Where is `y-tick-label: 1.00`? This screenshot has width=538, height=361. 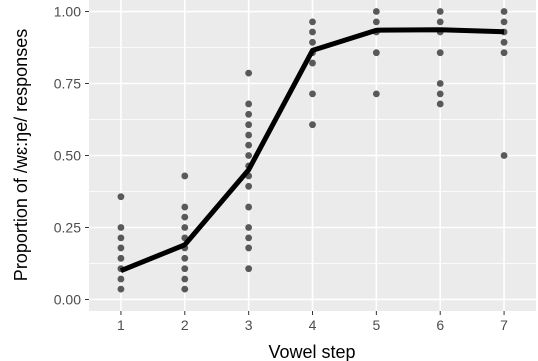 y-tick-label: 1.00 is located at coordinates (67, 12).